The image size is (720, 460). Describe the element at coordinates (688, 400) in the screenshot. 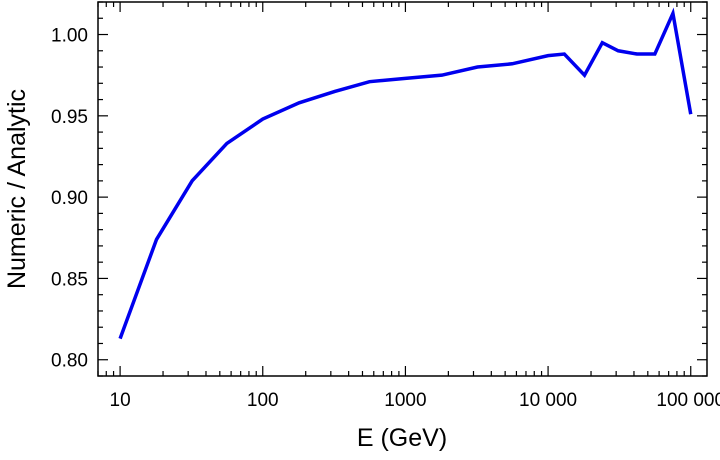

I see `x-tick-label: 100 000` at that location.